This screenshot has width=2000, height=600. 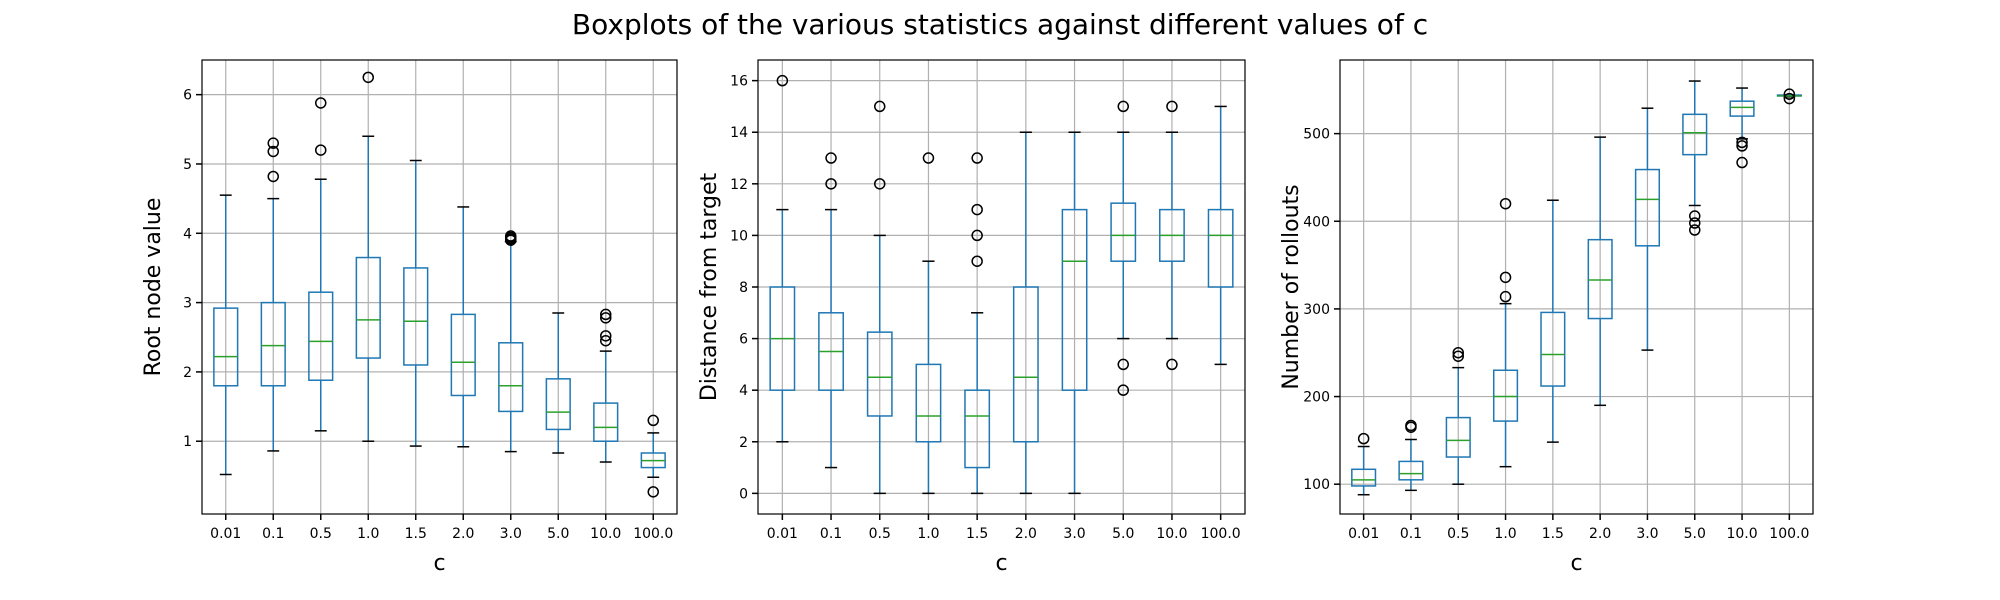 I want to click on y-tick-label: 100, so click(x=1316, y=485).